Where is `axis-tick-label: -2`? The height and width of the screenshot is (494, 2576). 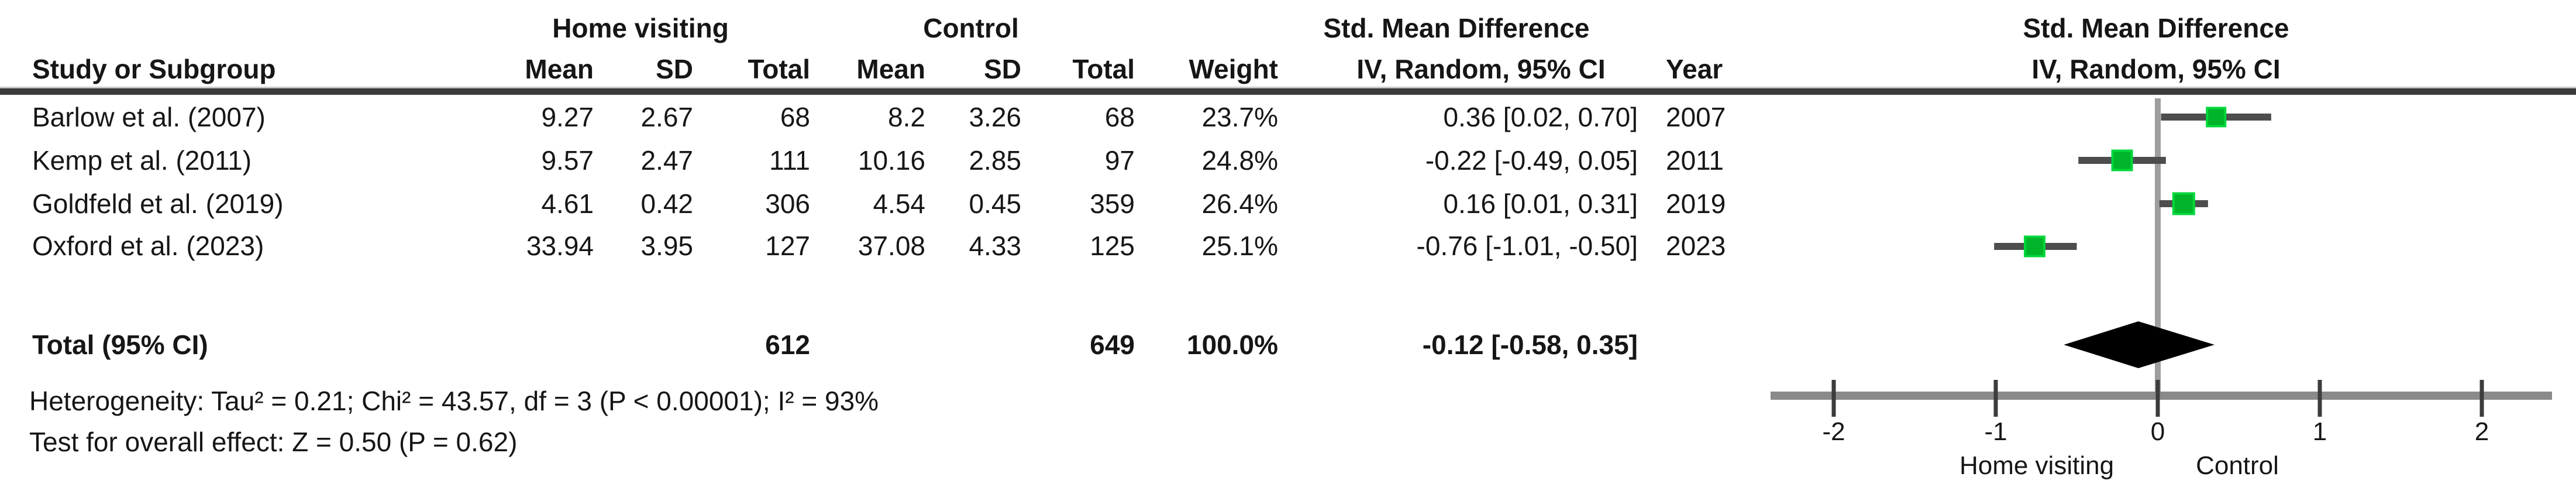 axis-tick-label: -2 is located at coordinates (1833, 431).